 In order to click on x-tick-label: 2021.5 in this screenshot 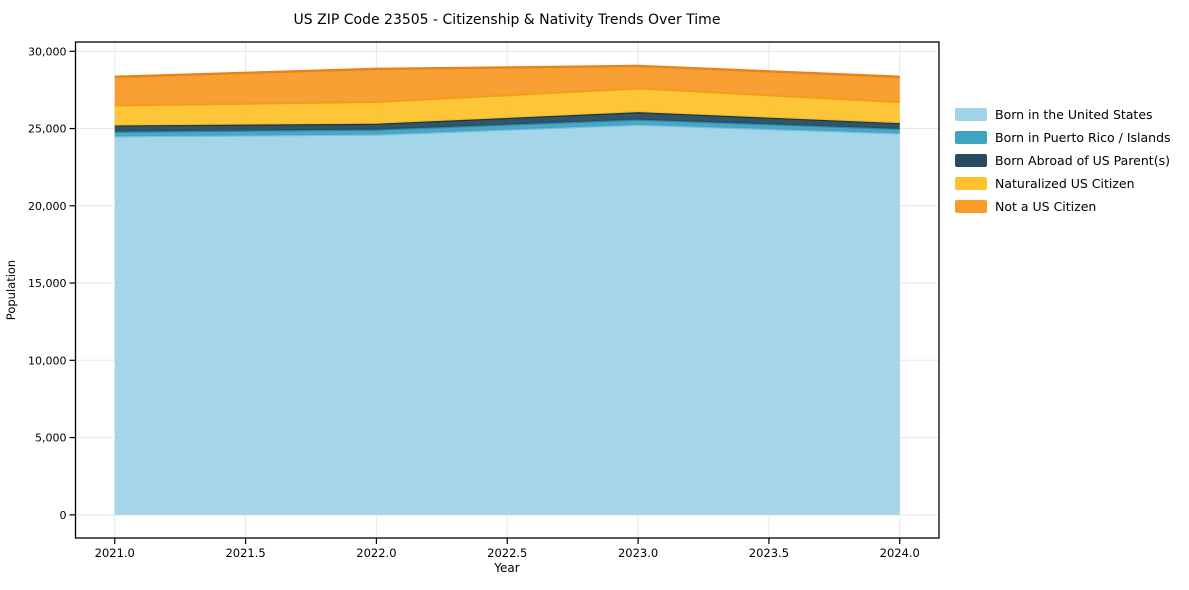, I will do `click(245, 553)`.